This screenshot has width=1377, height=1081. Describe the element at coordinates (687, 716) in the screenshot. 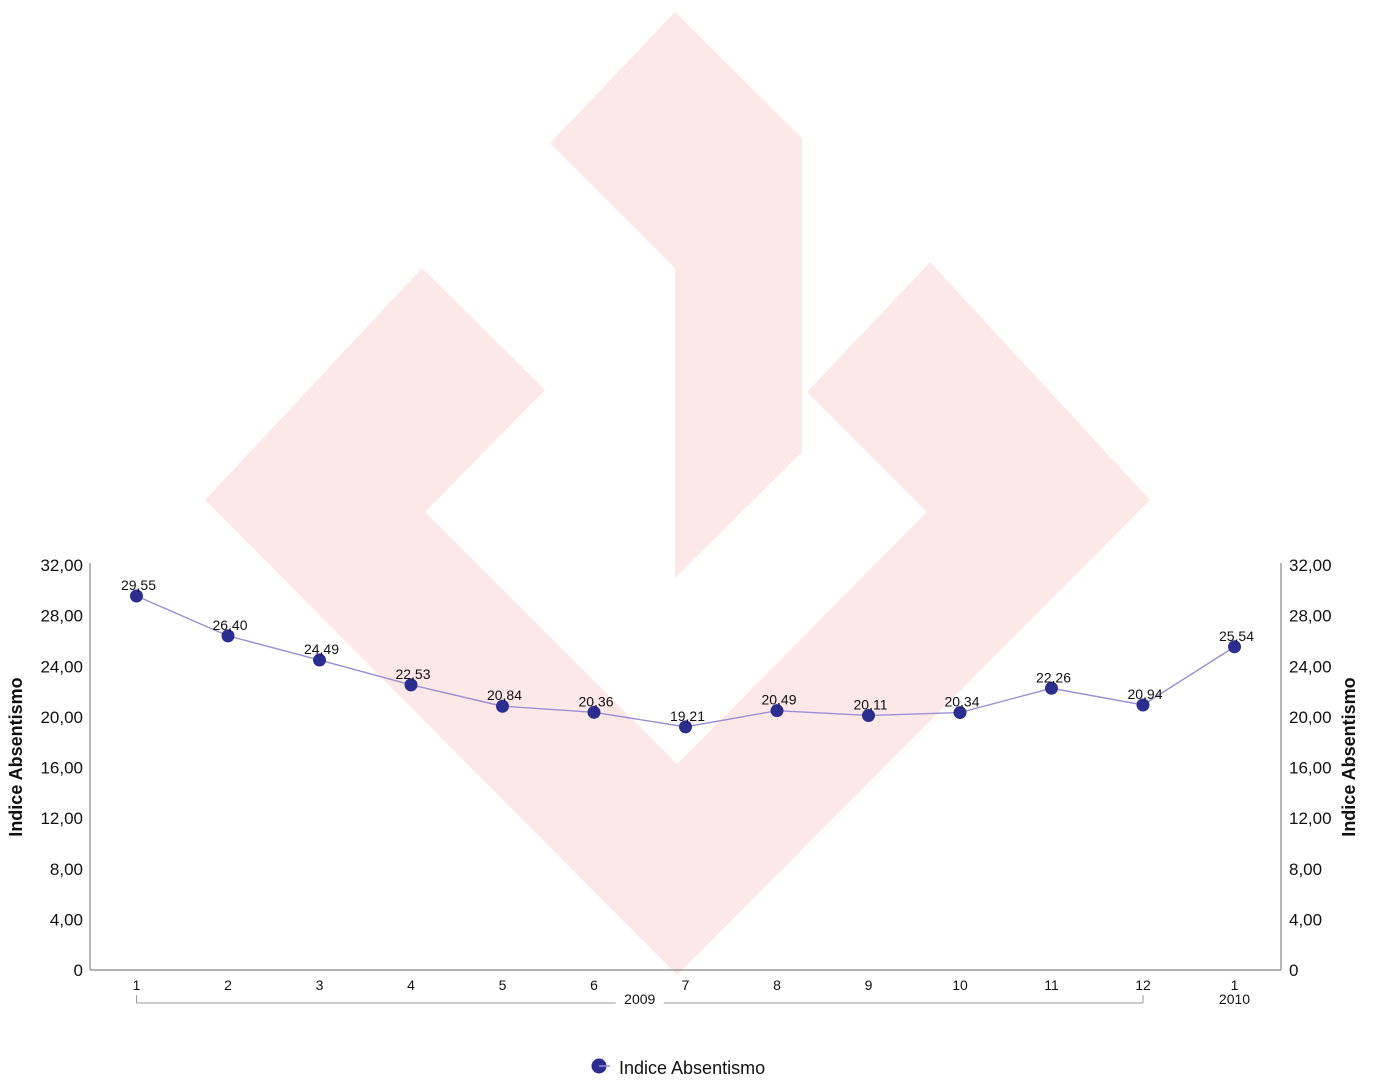

I see `data-label: 19,21` at that location.